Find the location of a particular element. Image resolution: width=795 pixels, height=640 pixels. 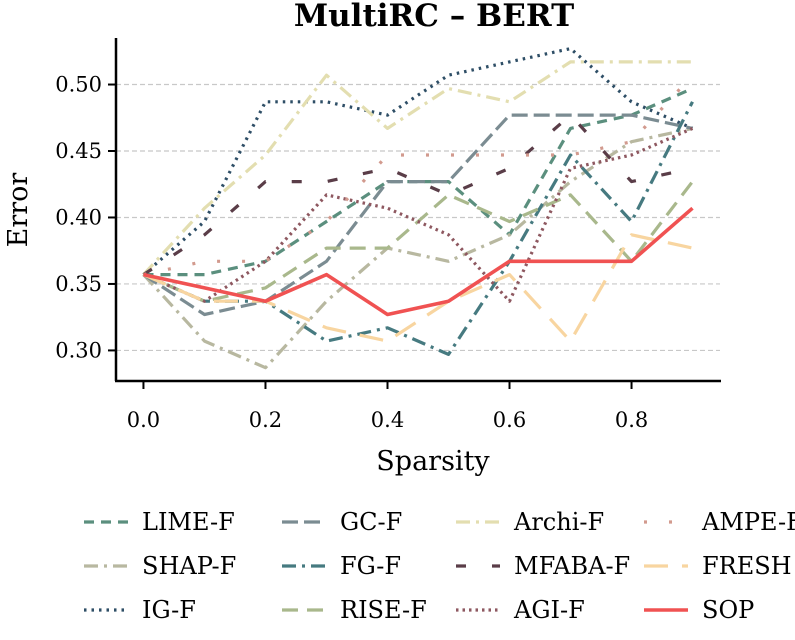

legend-item-rise-f: RISE-F is located at coordinates (354, 610).